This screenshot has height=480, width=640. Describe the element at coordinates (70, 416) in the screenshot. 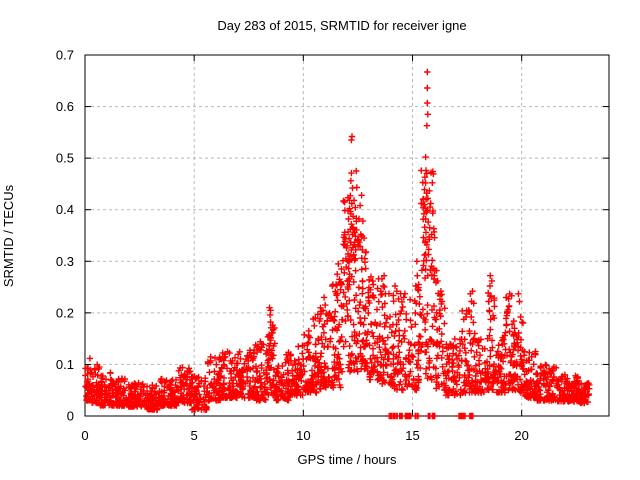

I see `y-tick-label: 0` at that location.